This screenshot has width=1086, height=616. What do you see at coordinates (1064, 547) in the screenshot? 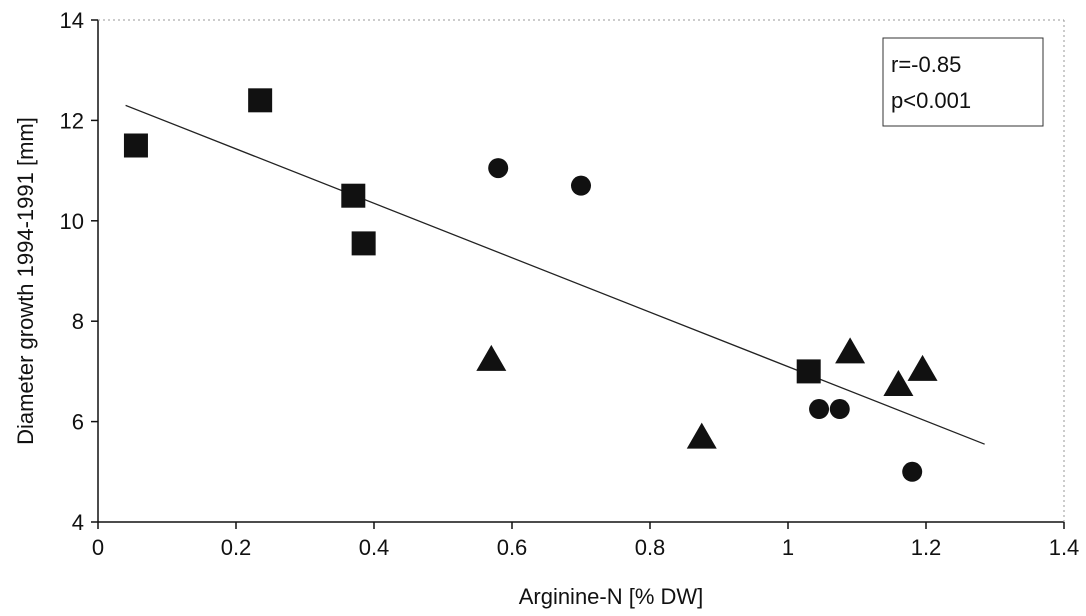
I see `x-tick-label: 1.4` at bounding box center [1064, 547].